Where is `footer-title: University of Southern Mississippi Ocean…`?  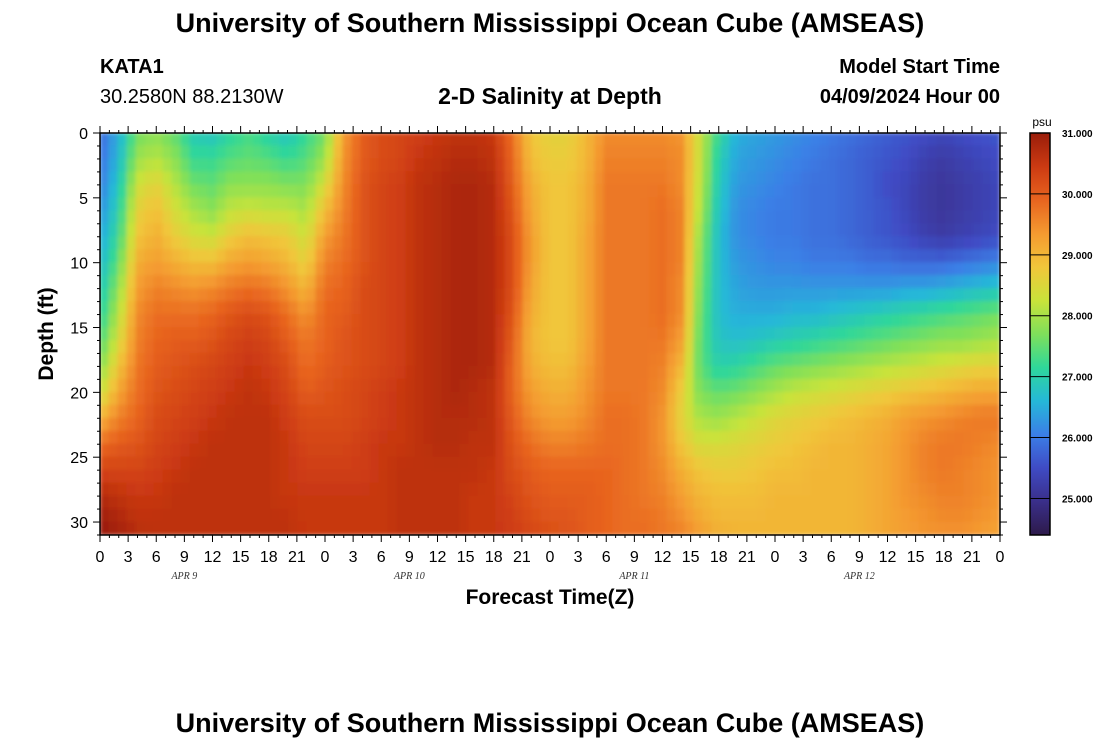 footer-title: University of Southern Mississippi Ocean… is located at coordinates (550, 723).